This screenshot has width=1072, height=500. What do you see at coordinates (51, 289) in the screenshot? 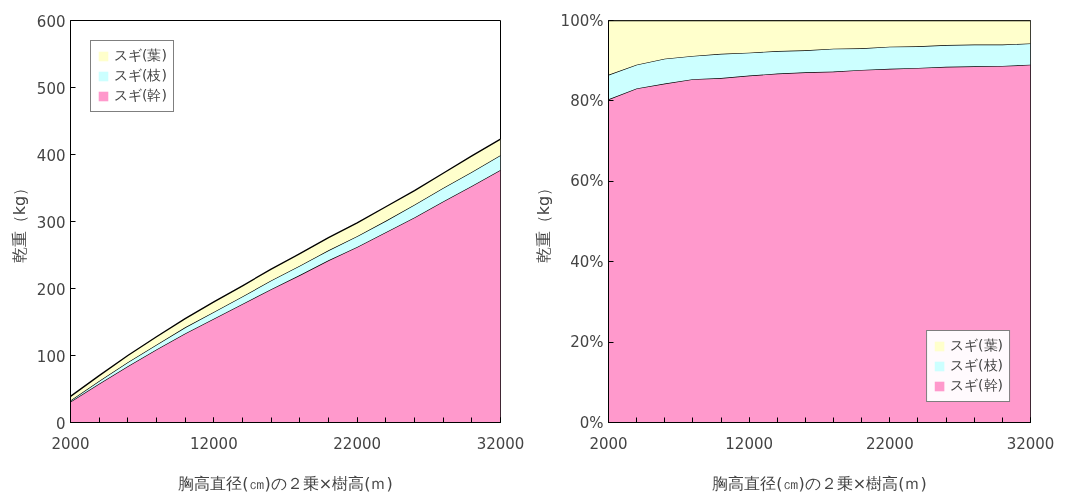
I see `y-tick-label: 200` at bounding box center [51, 289].